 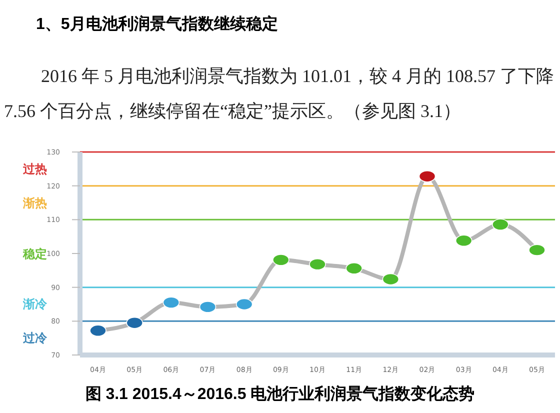 I want to click on ref-line-label: 稳定, so click(x=34, y=254).